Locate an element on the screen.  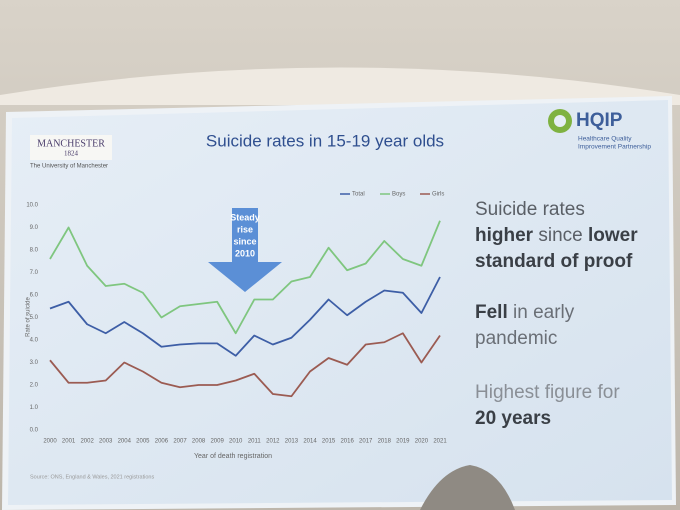
logo-right: HQIP is located at coordinates (599, 120).